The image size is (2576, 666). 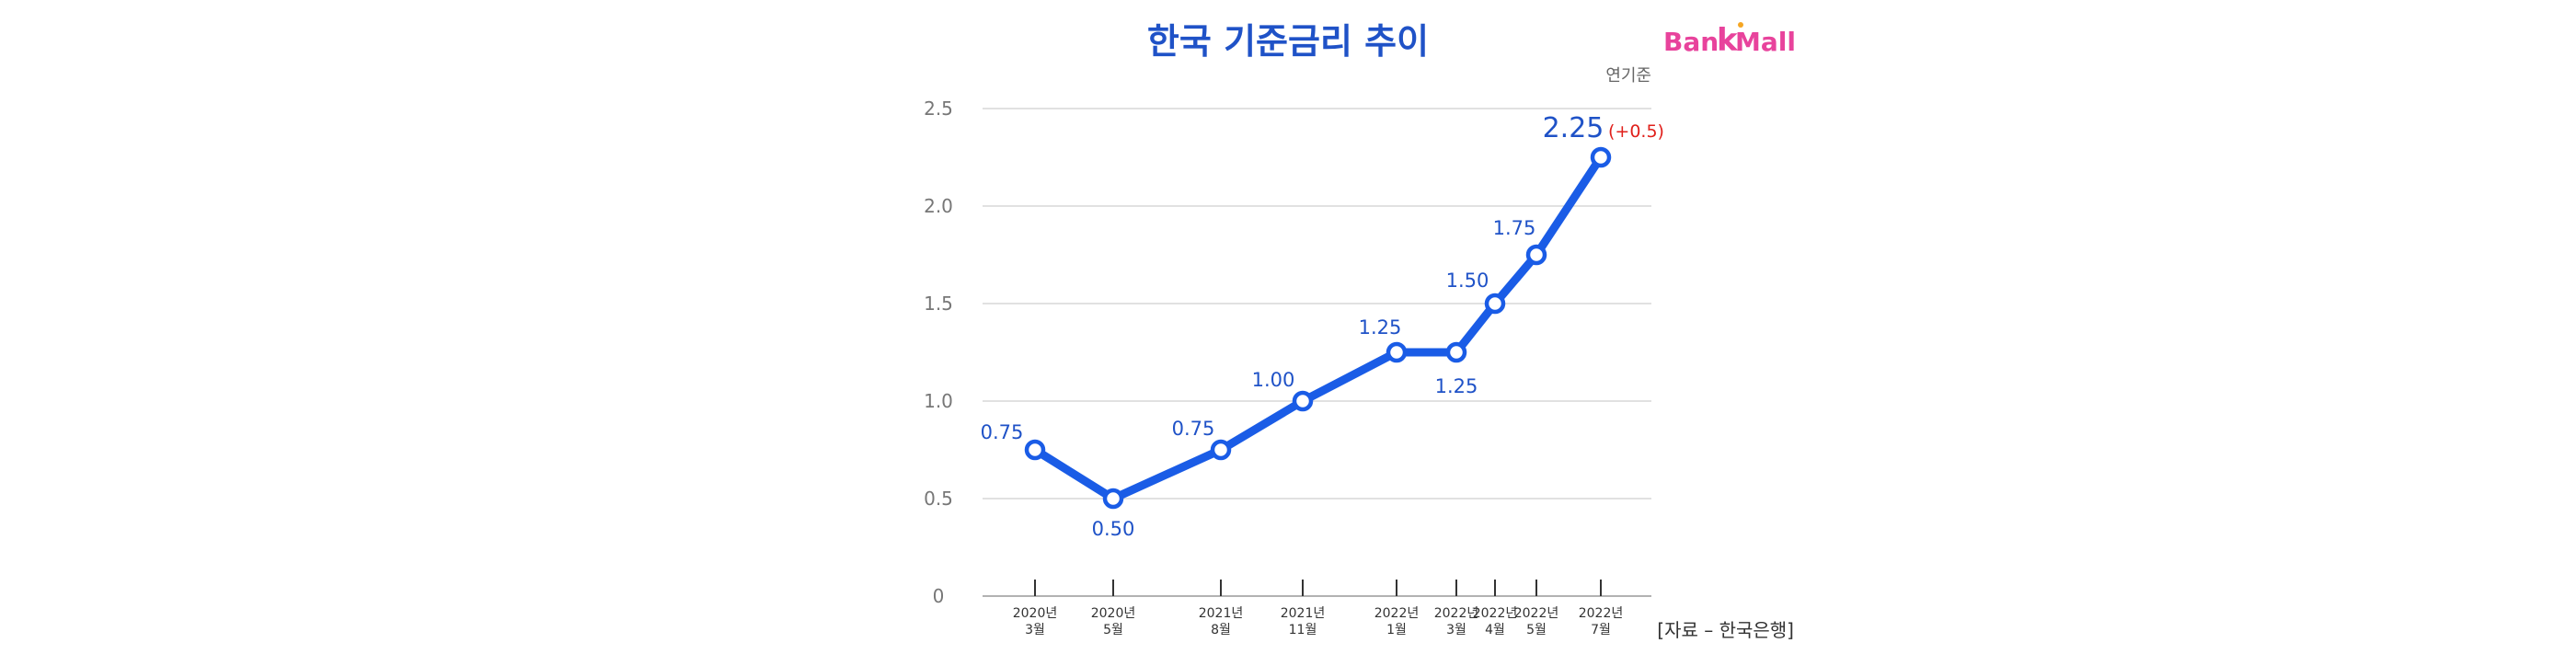 I want to click on data-label: 1.75, so click(x=1514, y=228).